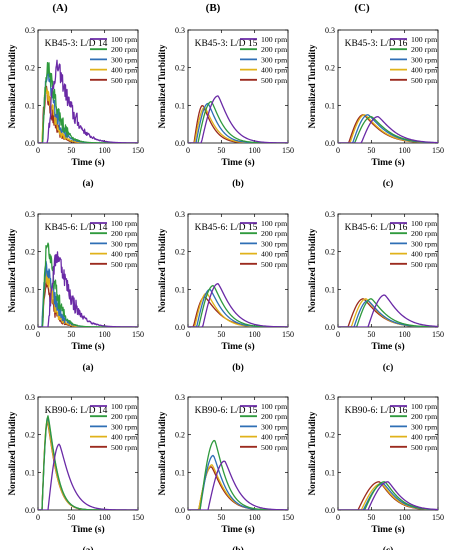 This screenshot has width=450, height=555. Describe the element at coordinates (87, 547) in the screenshot. I see `panel-sublabel: (a)` at that location.